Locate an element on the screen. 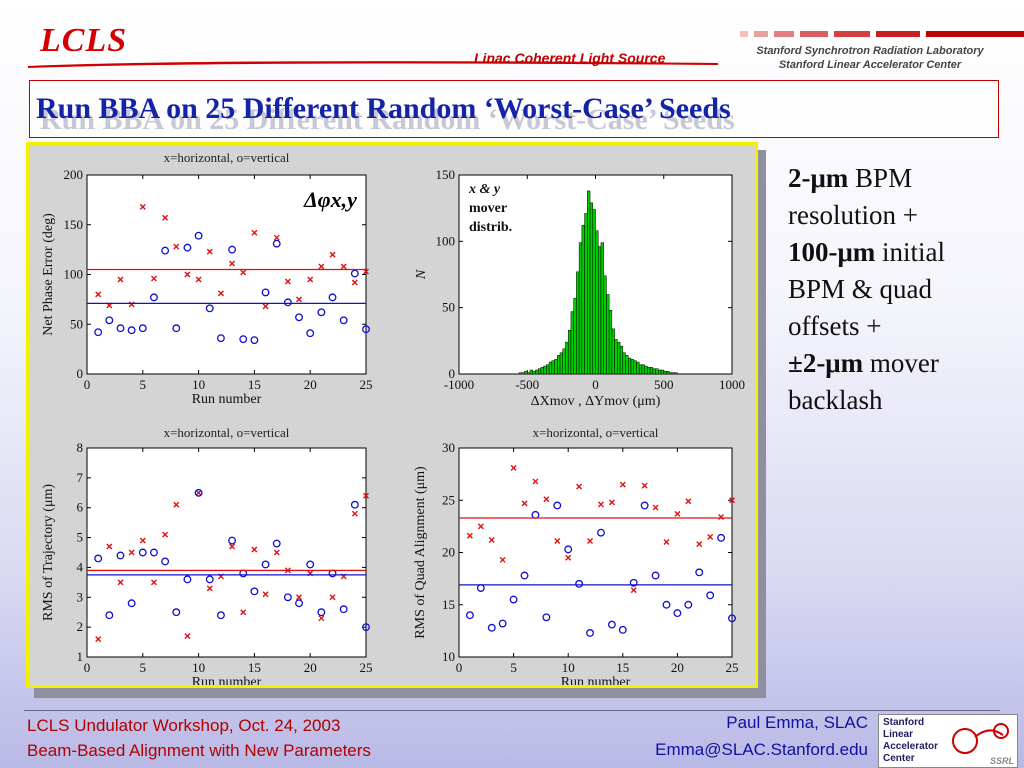 This screenshot has width=1024, height=768. annotation-mover: x & y mover distrib. is located at coordinates (490, 208).